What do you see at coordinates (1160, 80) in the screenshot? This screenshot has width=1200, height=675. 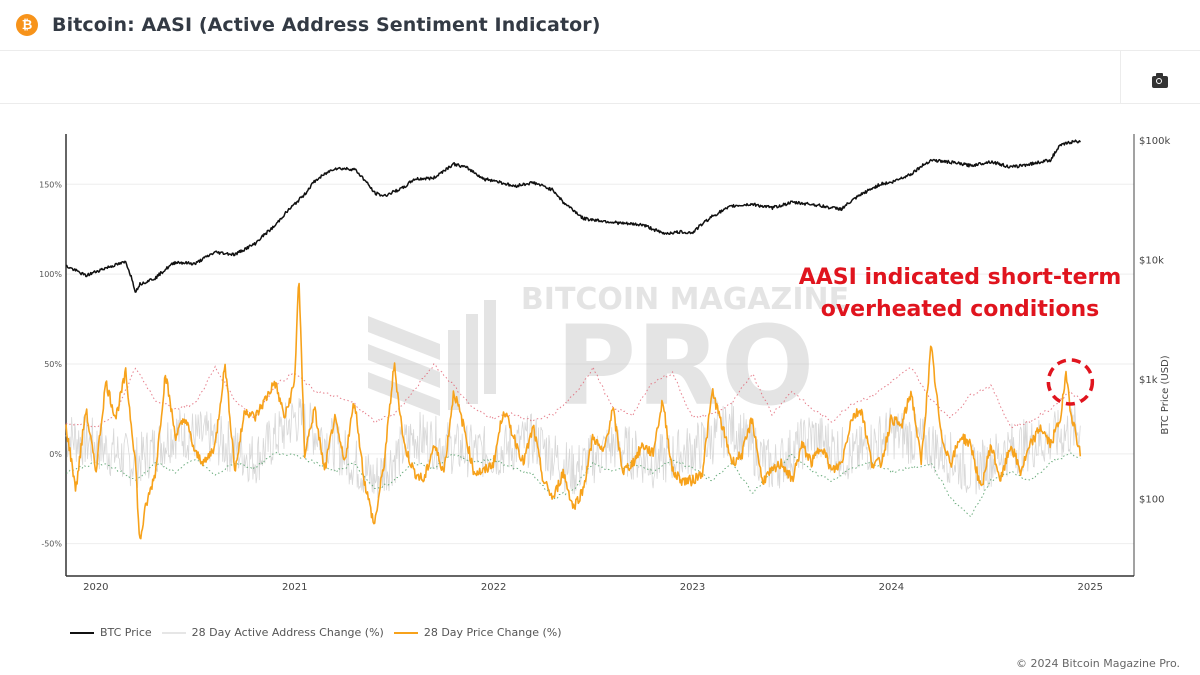 I see `camera-icon` at bounding box center [1160, 80].